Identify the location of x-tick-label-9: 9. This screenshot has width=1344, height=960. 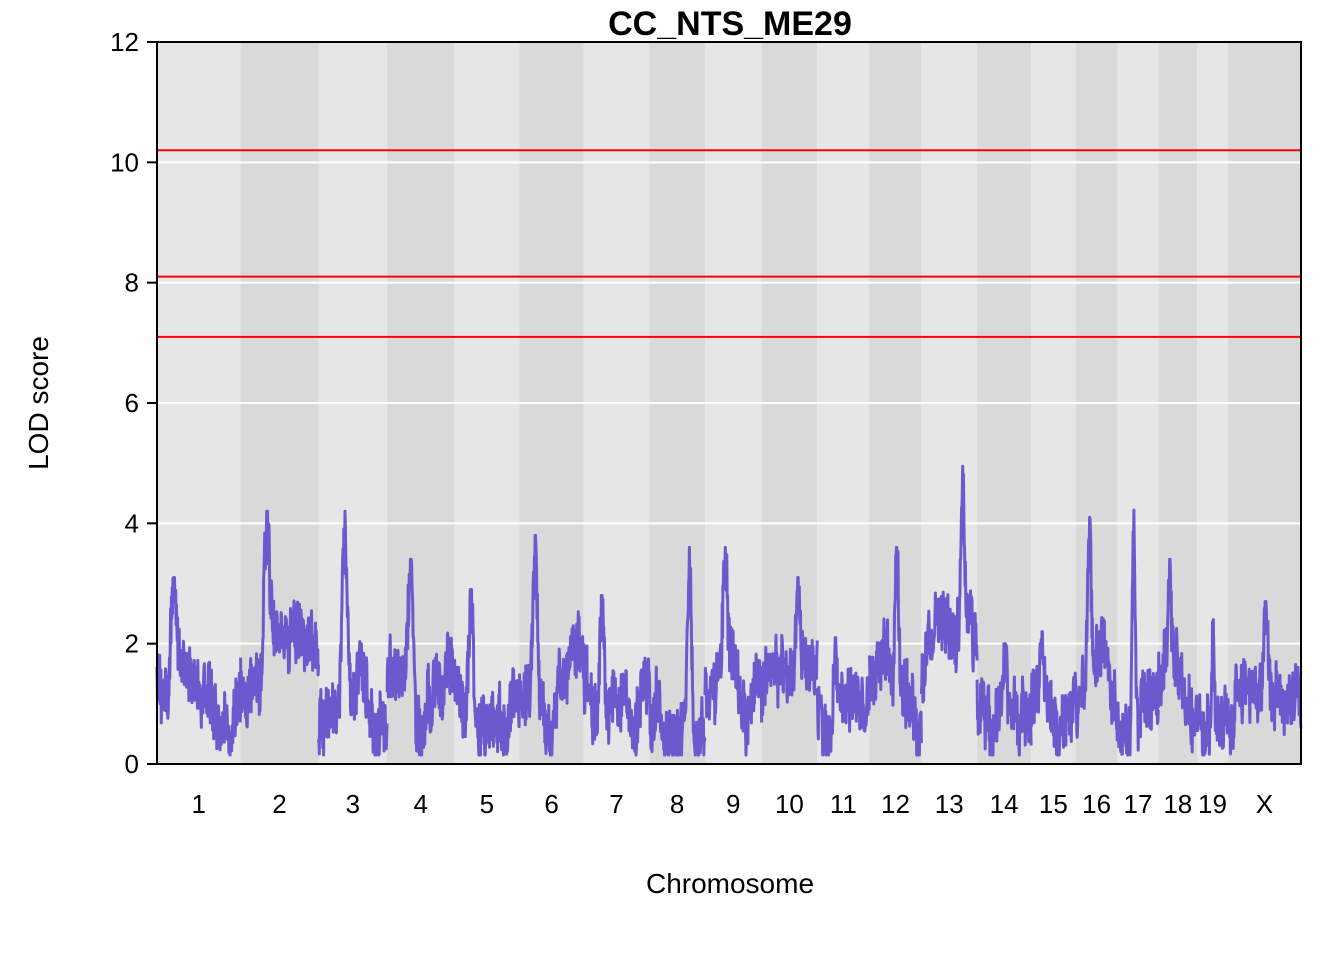
(733, 804).